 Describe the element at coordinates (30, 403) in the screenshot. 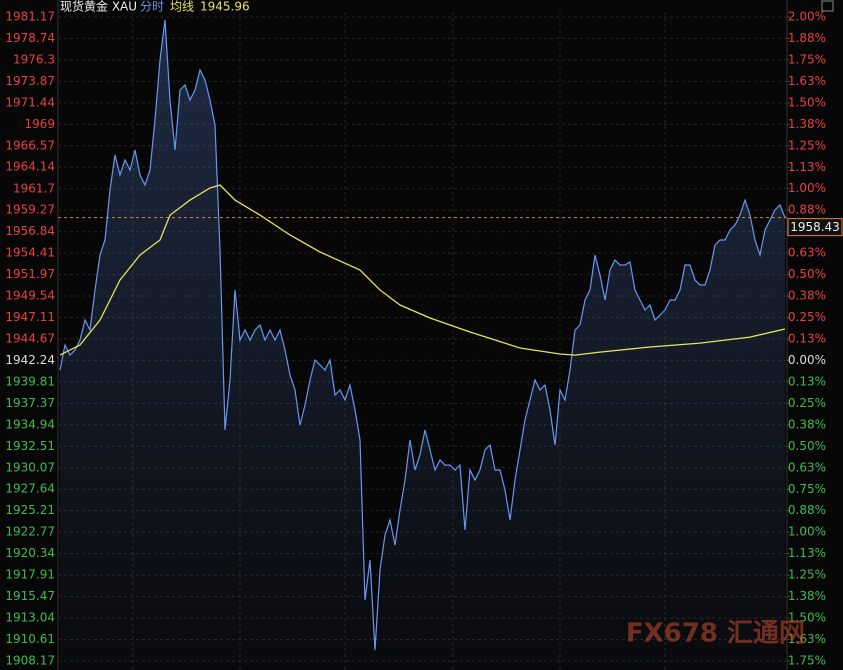

I see `y-tick-label: 1937.37` at that location.